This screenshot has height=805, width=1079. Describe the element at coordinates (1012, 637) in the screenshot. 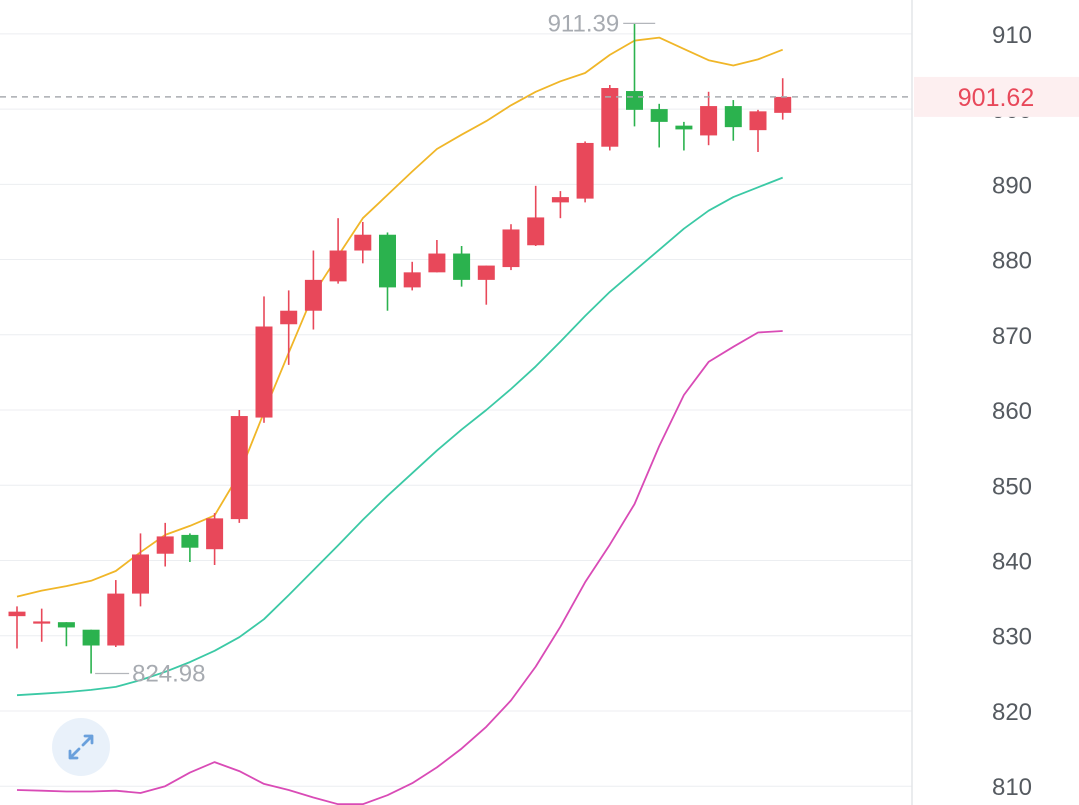

I see `y-tick-label: 830` at that location.